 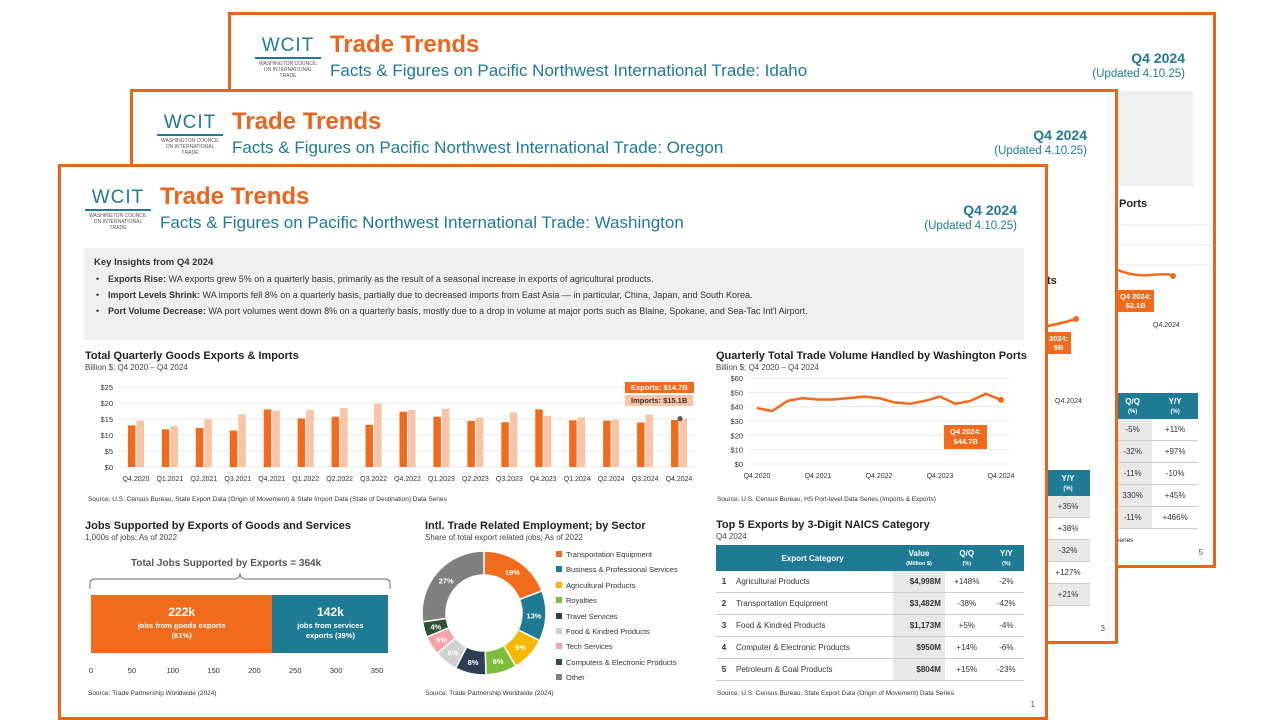 I want to click on services-jobs-value: 142k, so click(x=330, y=612).